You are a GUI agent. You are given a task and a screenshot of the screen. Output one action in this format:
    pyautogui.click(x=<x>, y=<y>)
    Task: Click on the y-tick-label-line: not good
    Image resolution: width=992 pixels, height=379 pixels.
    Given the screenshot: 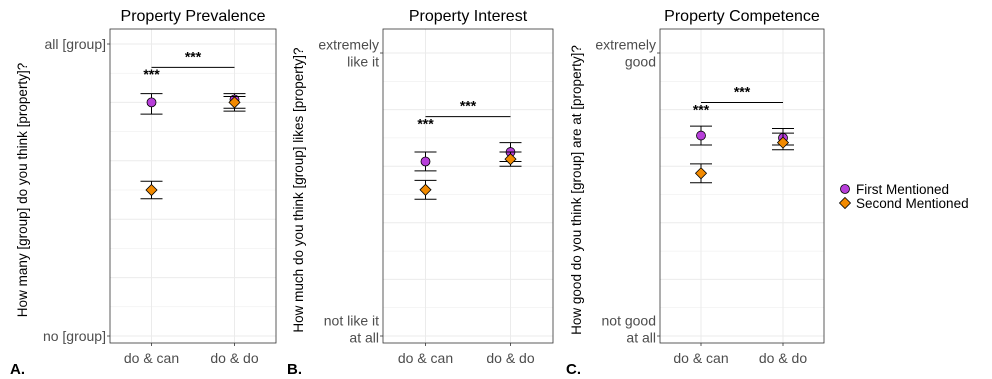 What is the action you would take?
    pyautogui.click(x=629, y=321)
    